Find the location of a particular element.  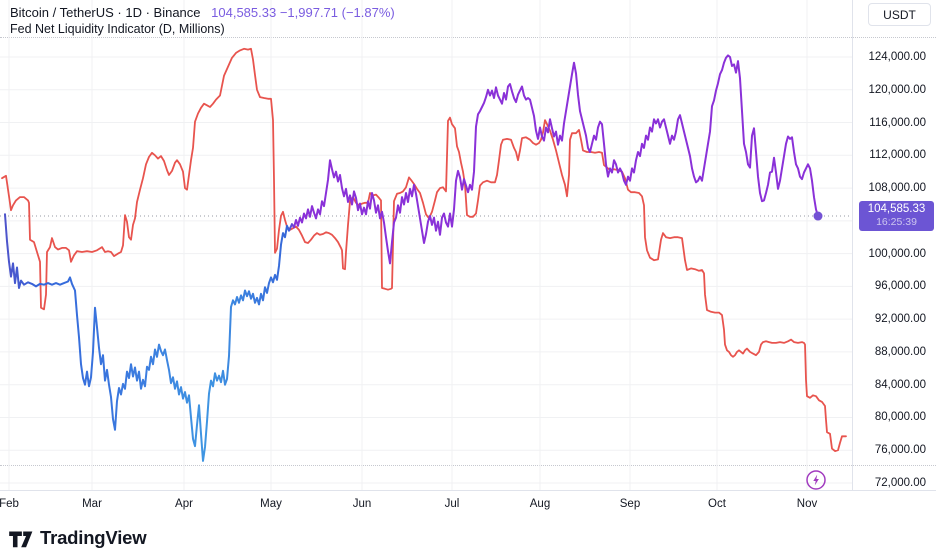

time-axis-label: Aug is located at coordinates (540, 504).